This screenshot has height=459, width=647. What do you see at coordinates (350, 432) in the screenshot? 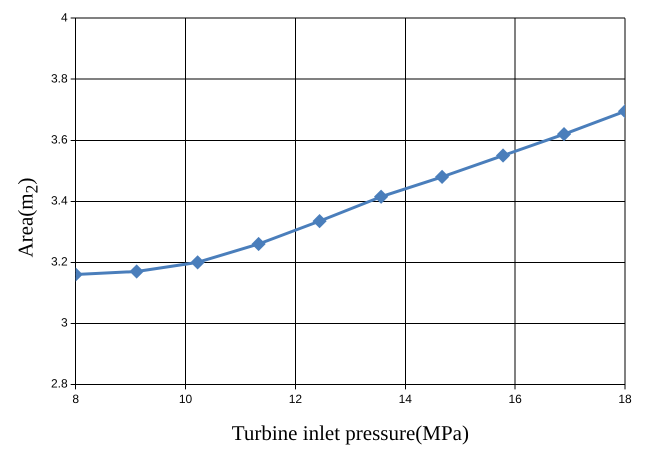
I see `x-axis-title: Turbine inlet pressure(MPa)` at bounding box center [350, 432].